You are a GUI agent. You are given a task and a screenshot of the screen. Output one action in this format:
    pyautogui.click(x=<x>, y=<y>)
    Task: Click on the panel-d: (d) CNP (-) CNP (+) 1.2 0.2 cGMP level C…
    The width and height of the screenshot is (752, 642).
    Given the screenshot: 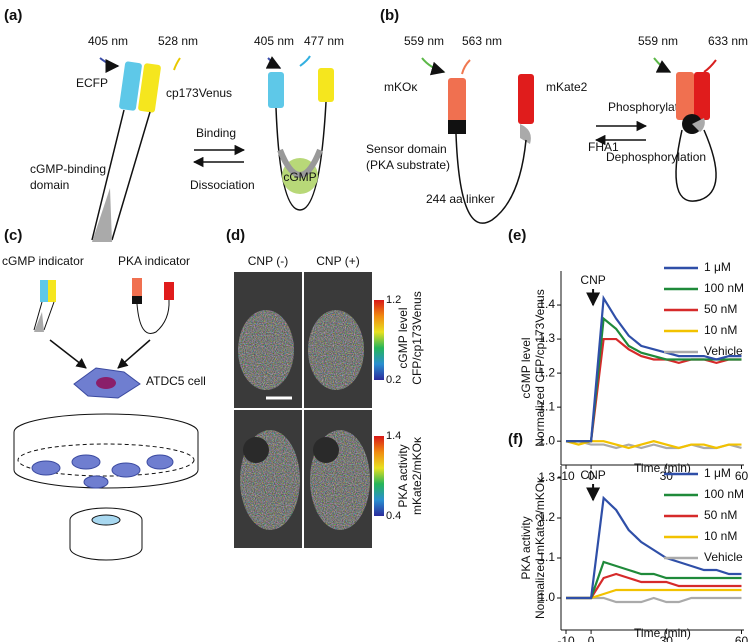 What is the action you would take?
    pyautogui.click(x=325, y=387)
    